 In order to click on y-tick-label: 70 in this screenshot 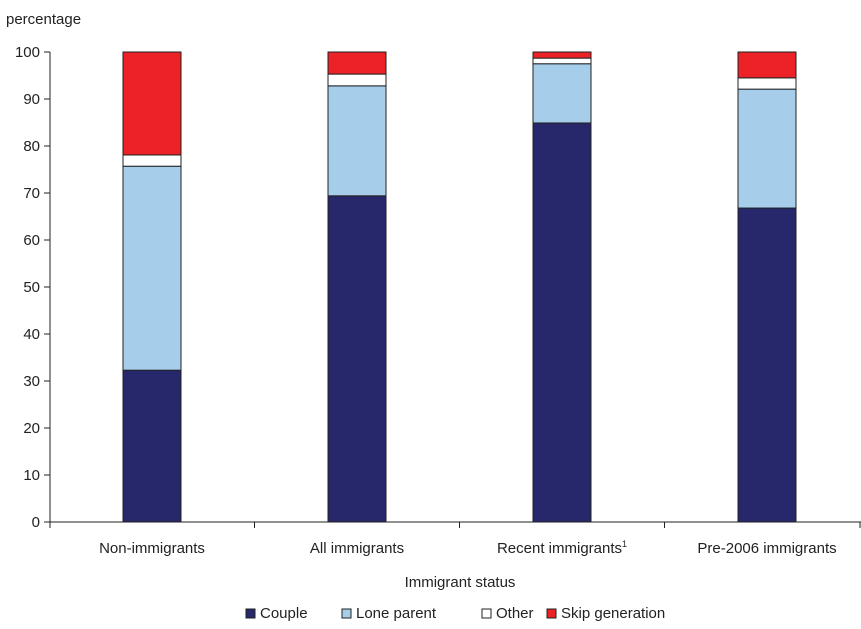, I will do `click(31, 193)`.